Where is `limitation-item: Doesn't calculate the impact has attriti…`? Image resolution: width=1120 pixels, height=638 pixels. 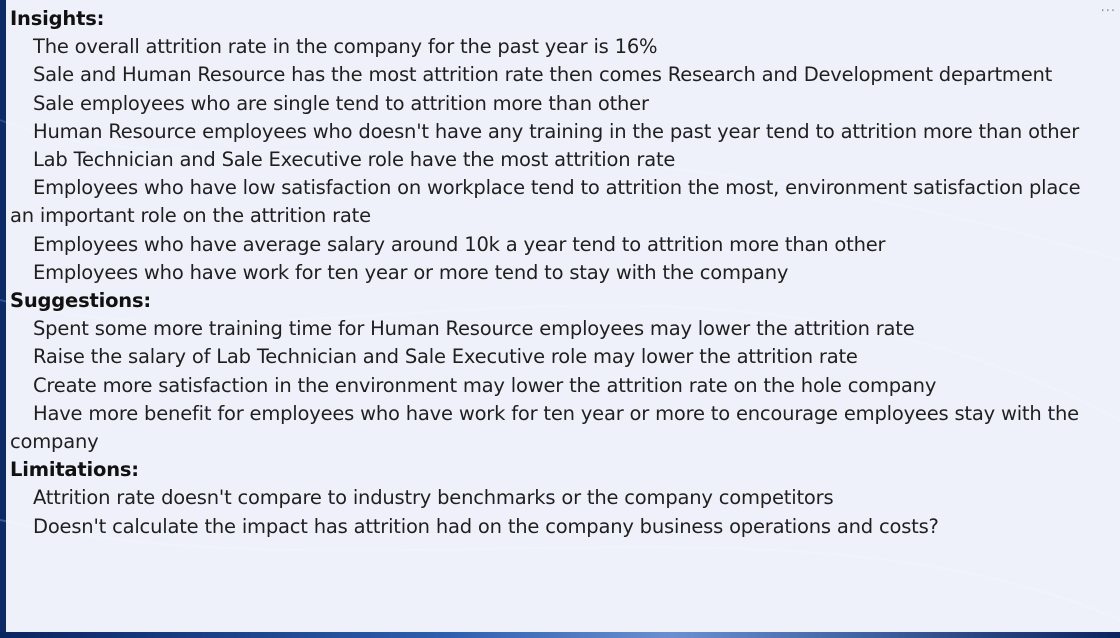 limitation-item: Doesn't calculate the impact has attriti… is located at coordinates (486, 526).